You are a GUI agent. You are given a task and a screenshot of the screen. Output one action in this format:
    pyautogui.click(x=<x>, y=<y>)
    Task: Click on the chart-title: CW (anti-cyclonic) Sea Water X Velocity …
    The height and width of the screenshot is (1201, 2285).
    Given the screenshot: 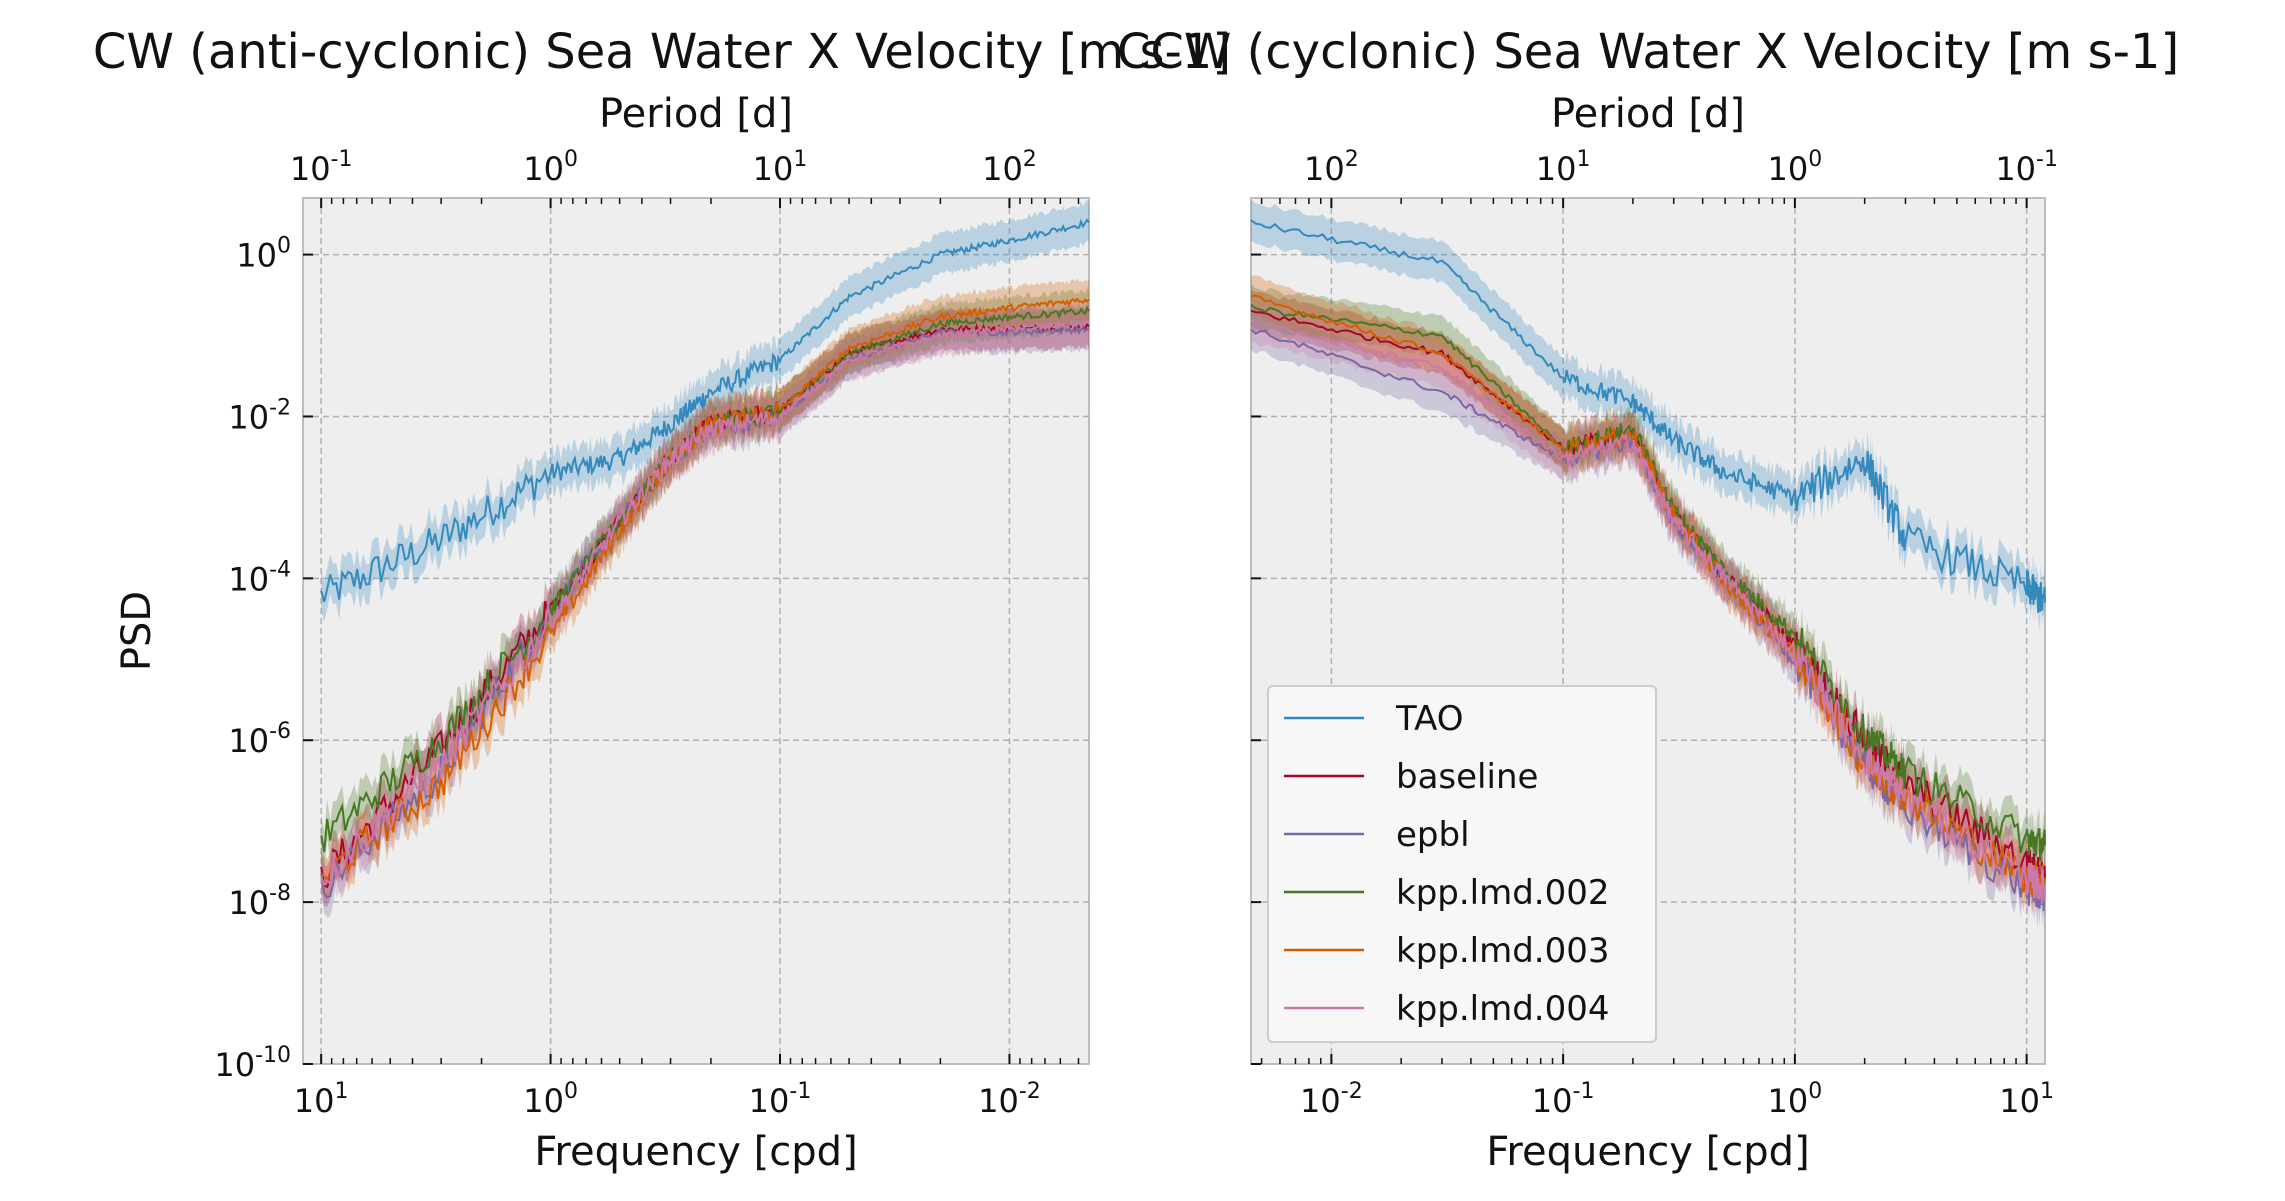 What is the action you would take?
    pyautogui.click(x=662, y=52)
    